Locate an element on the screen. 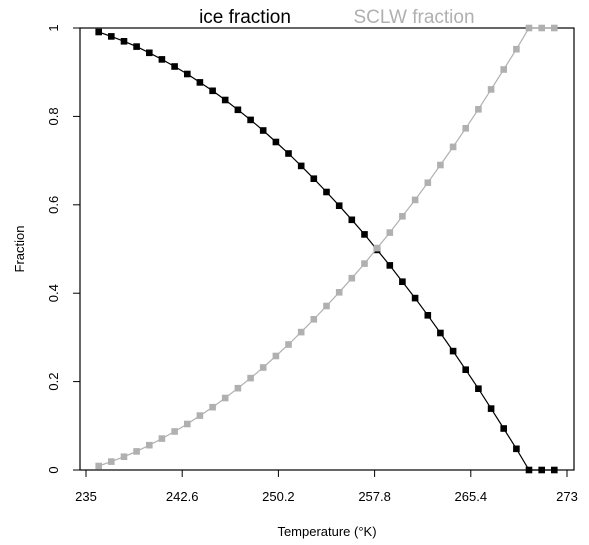 The height and width of the screenshot is (545, 589). legend-ice-fraction: ice fraction is located at coordinates (245, 17).